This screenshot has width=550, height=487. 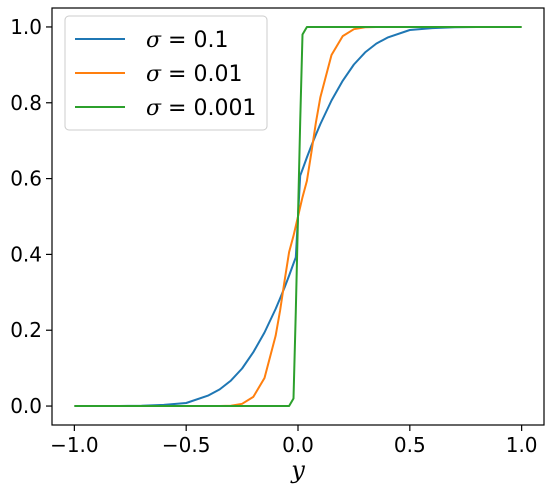 I want to click on legend-entry-1: σ = 0.1, so click(x=187, y=40).